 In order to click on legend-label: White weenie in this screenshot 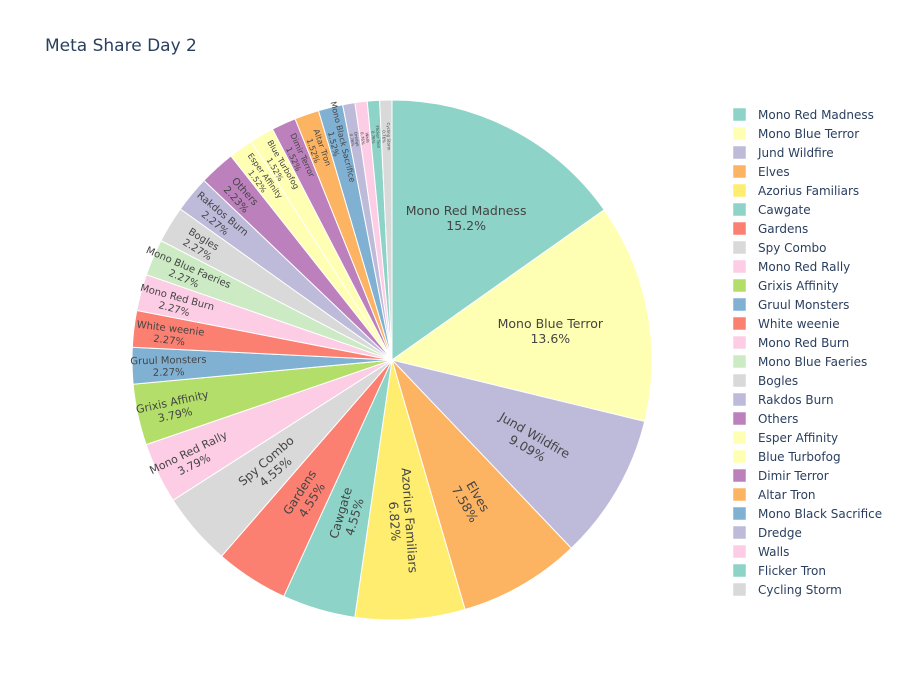, I will do `click(799, 324)`.